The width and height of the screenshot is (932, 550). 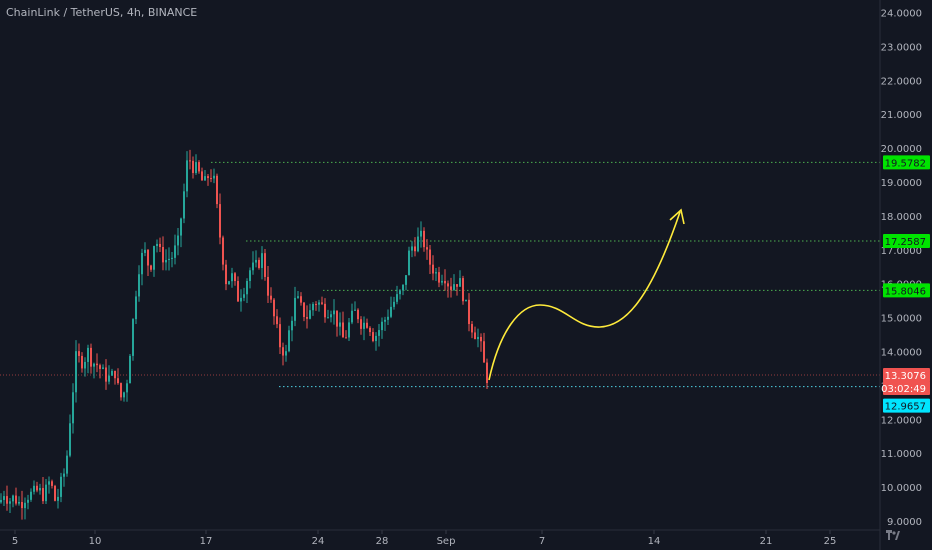 I want to click on price-badge-text: 19.5782, so click(x=905, y=163).